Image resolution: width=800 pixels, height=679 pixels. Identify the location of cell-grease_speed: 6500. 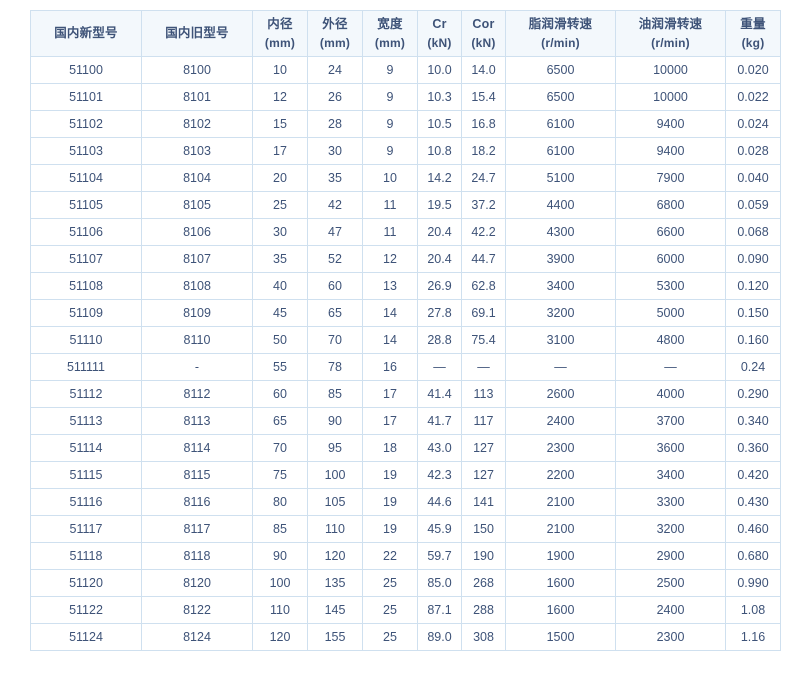
(560, 97).